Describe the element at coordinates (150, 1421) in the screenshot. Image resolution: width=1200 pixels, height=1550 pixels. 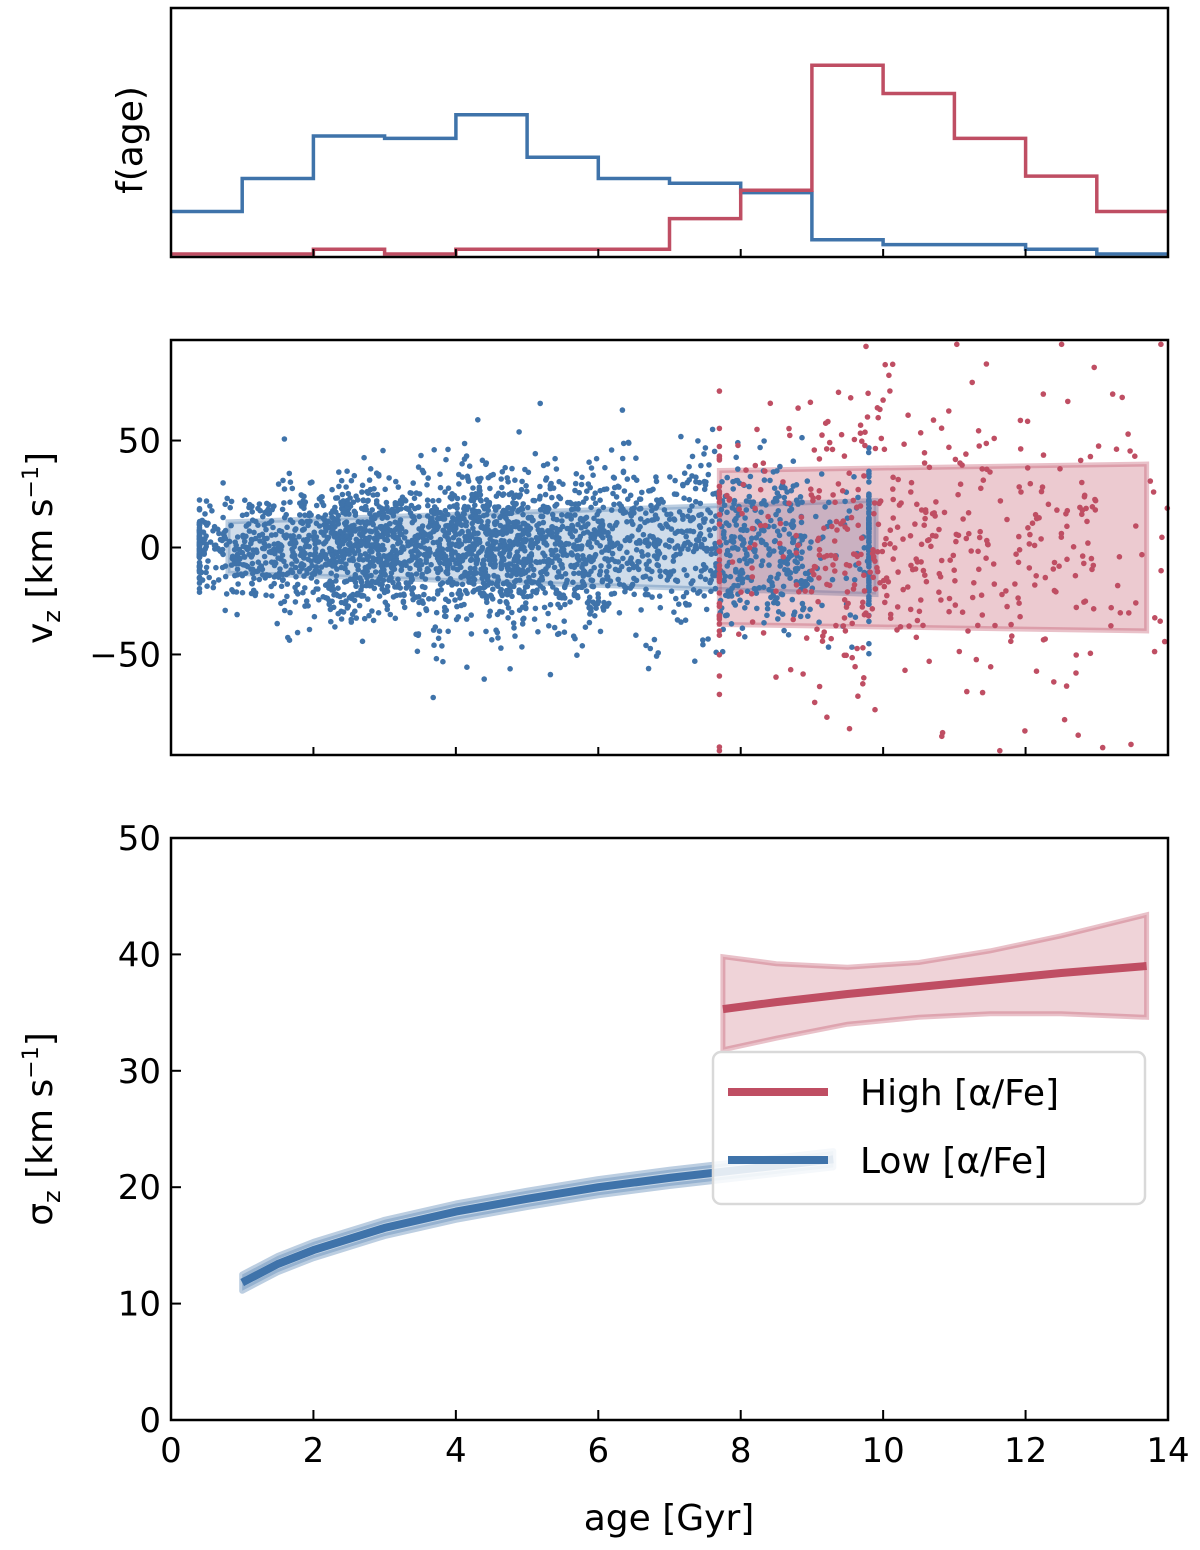
I see `sigma-y-tick-label: 0` at that location.